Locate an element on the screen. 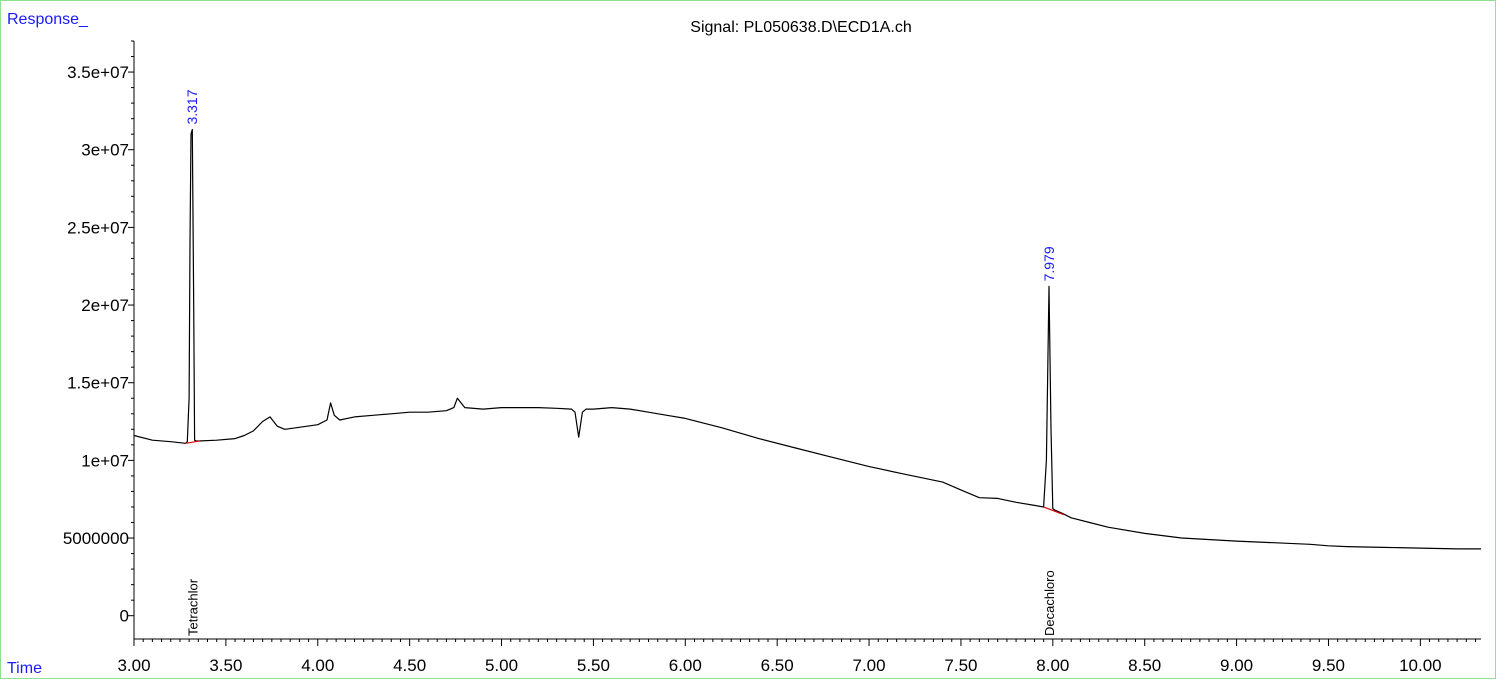 Image resolution: width=1496 pixels, height=679 pixels. x-tick-label: 8.50 is located at coordinates (1144, 665).